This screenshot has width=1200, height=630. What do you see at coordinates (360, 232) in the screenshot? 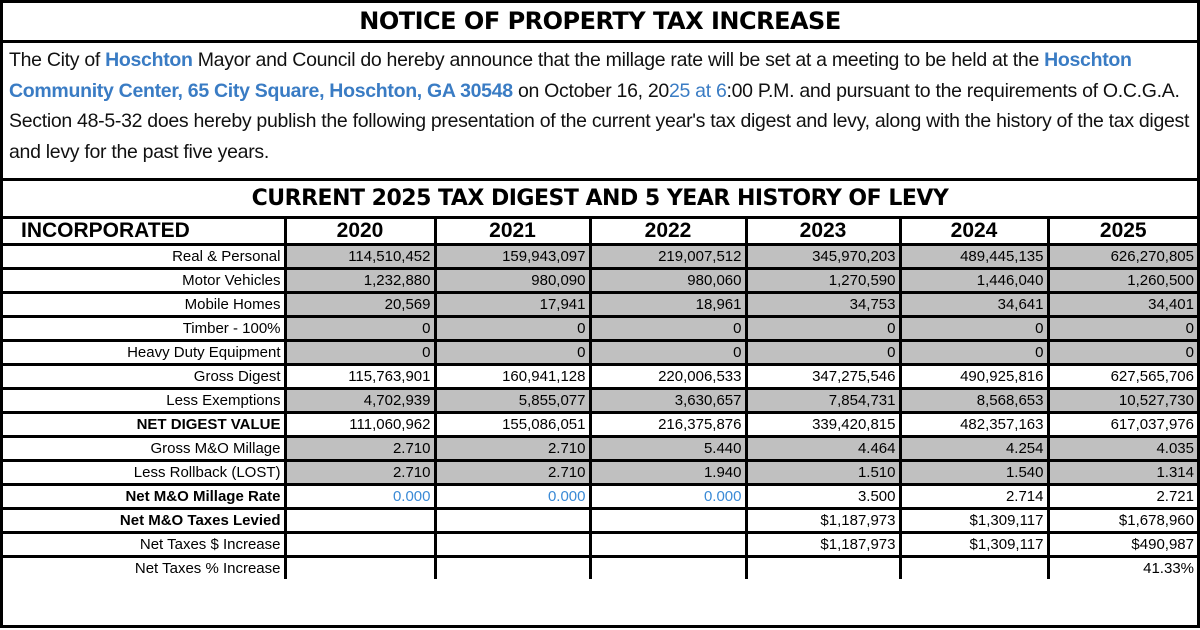
I see `year-header-2020: 2020` at bounding box center [360, 232].